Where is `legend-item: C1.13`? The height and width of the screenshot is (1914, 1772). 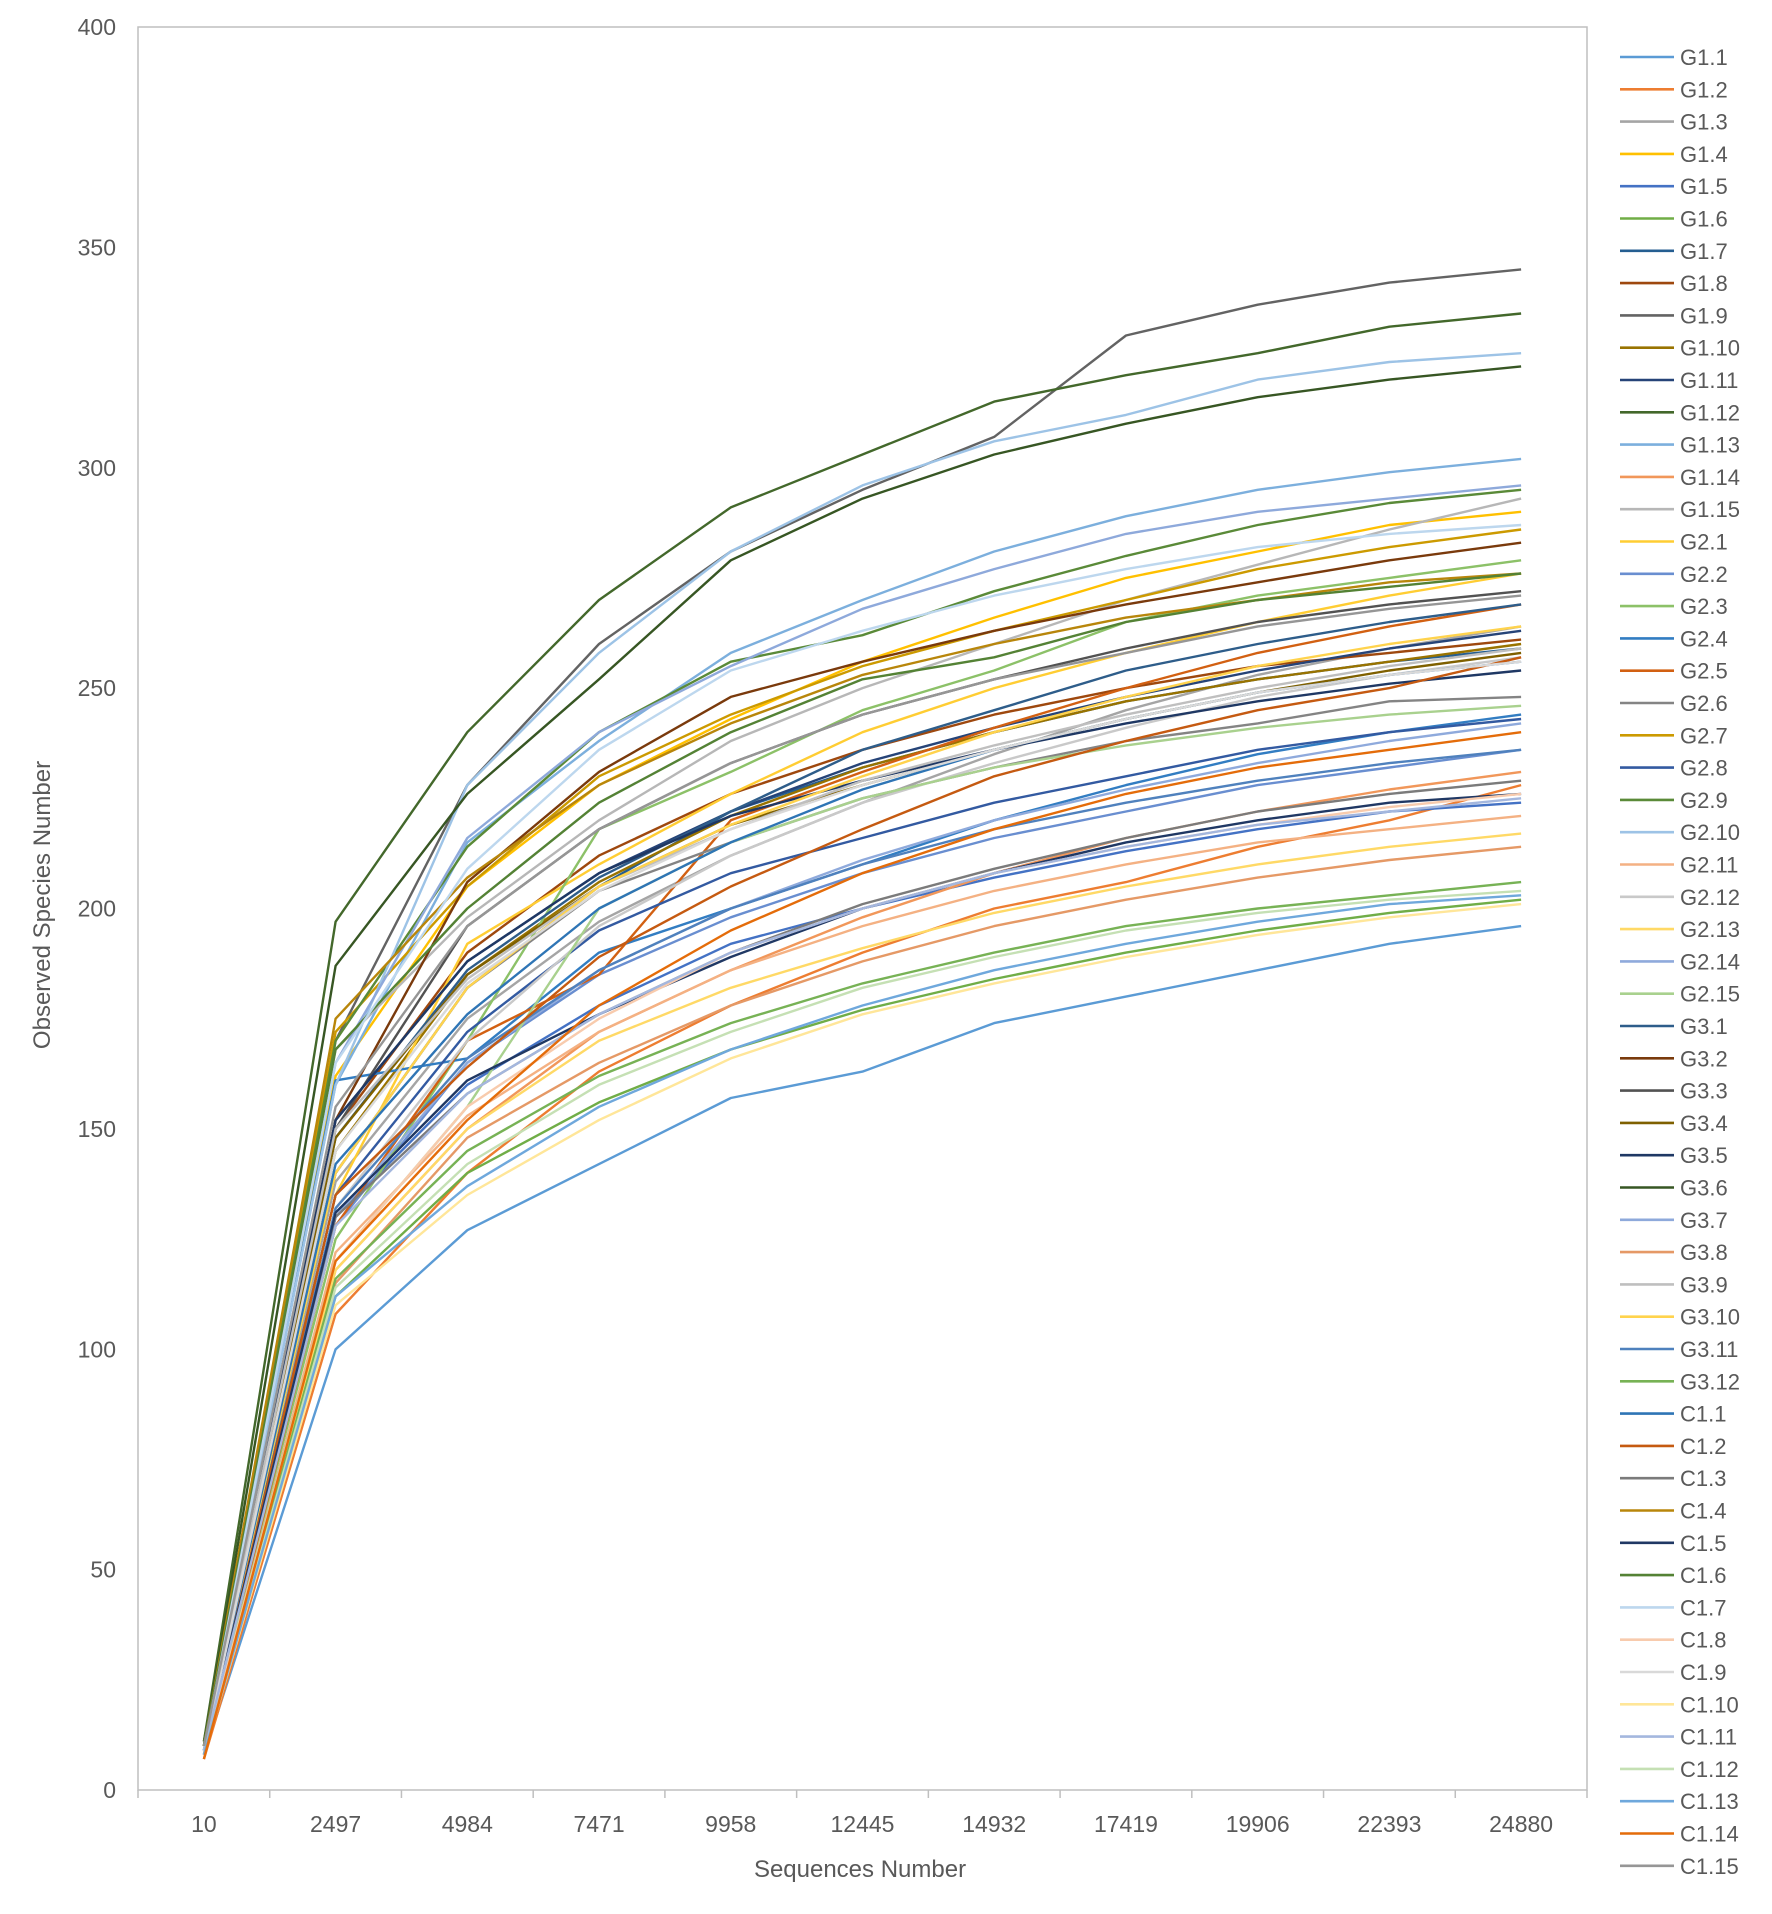 legend-item: C1.13 is located at coordinates (1679, 1801).